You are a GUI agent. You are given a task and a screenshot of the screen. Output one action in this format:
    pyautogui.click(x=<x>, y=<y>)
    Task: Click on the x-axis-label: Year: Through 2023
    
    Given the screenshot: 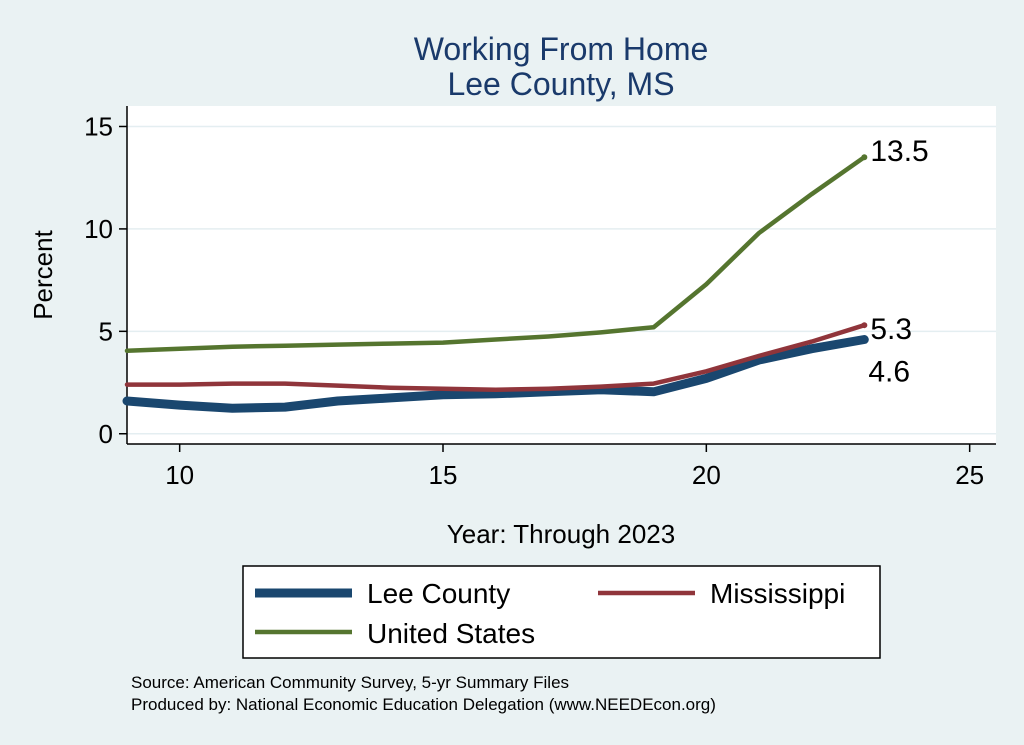 What is the action you would take?
    pyautogui.click(x=561, y=534)
    